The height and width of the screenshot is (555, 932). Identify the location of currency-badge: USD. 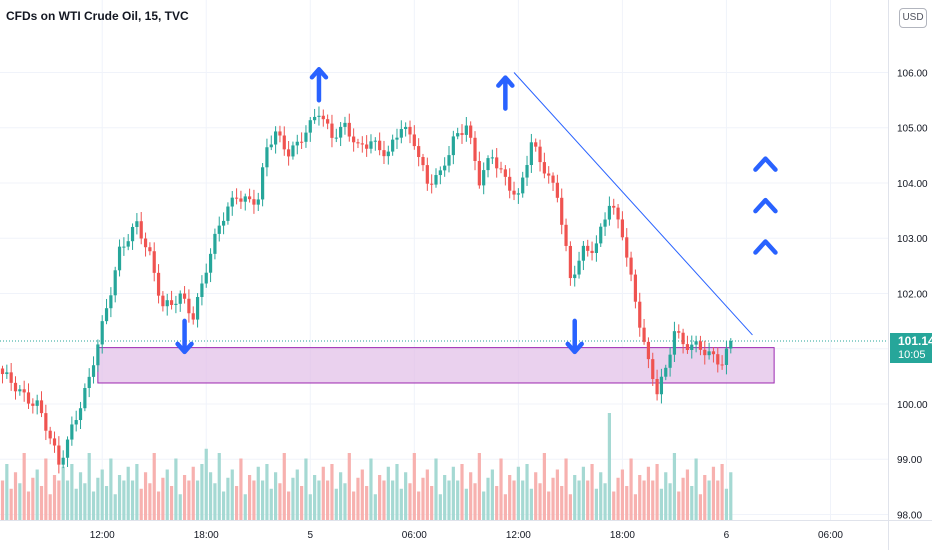
(913, 18).